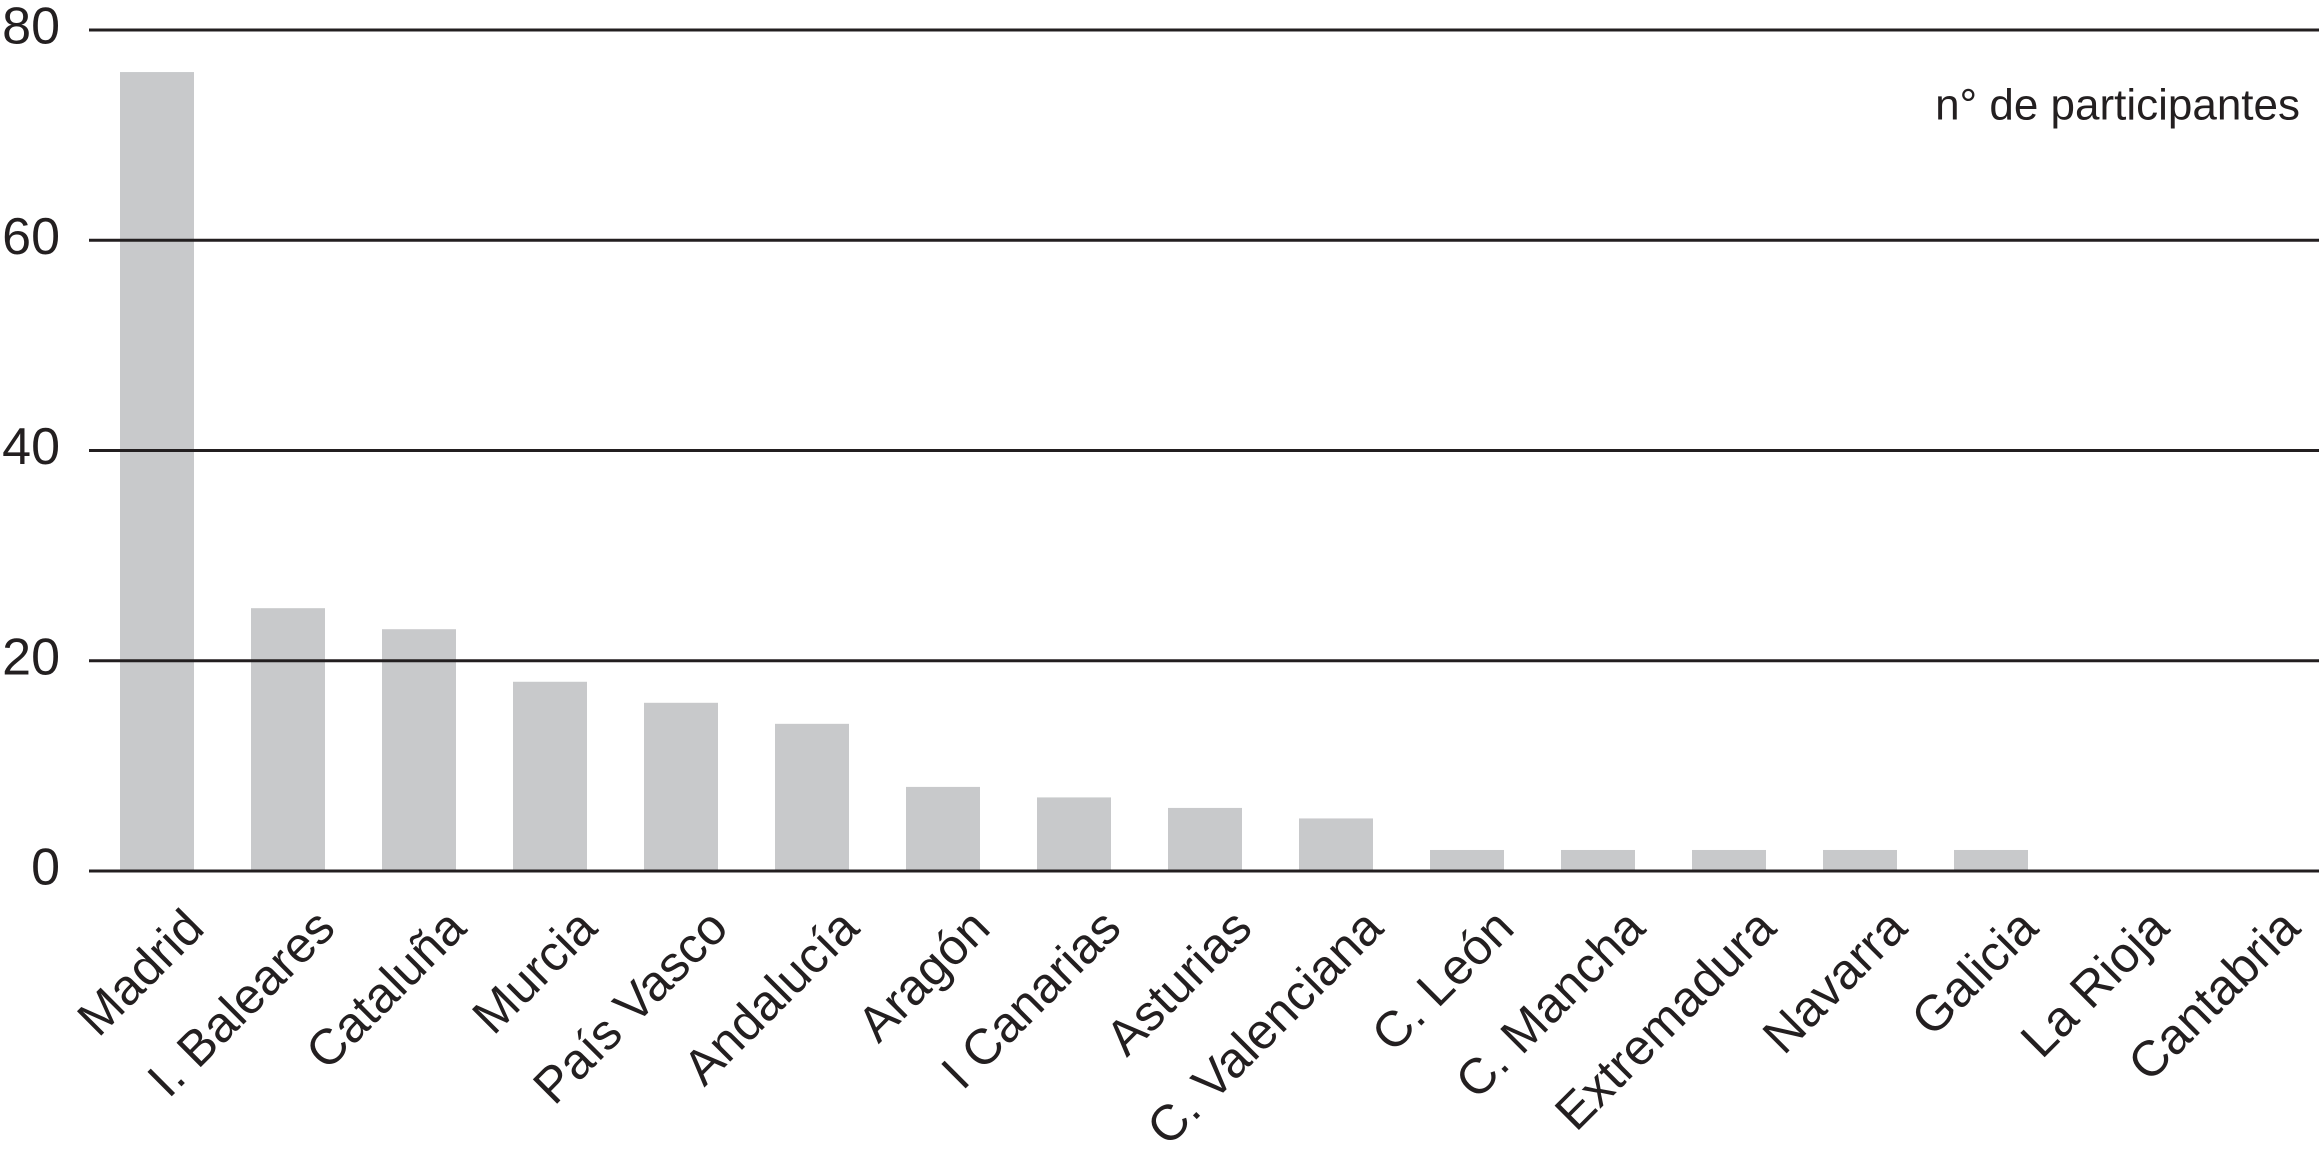 The image size is (2319, 1174). I want to click on x-tick-label: C. Valenciana, so click(1264, 1027).